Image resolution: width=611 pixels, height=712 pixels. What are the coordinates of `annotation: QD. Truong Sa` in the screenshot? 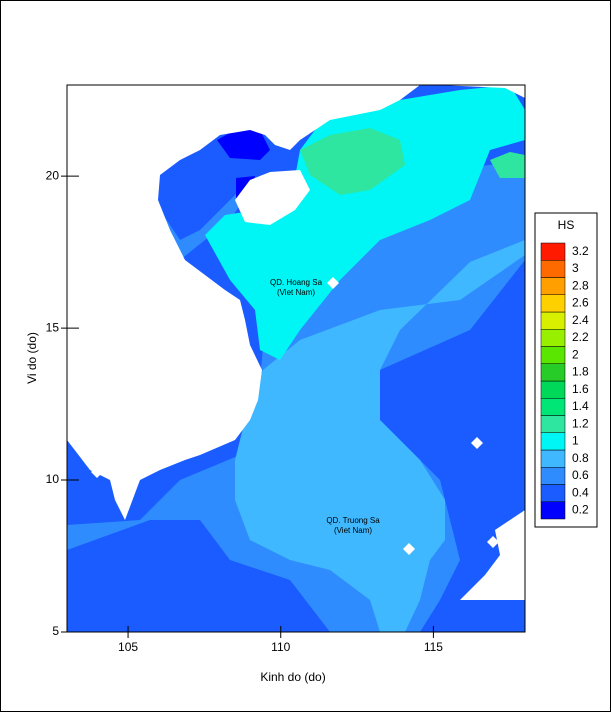 It's located at (353, 520).